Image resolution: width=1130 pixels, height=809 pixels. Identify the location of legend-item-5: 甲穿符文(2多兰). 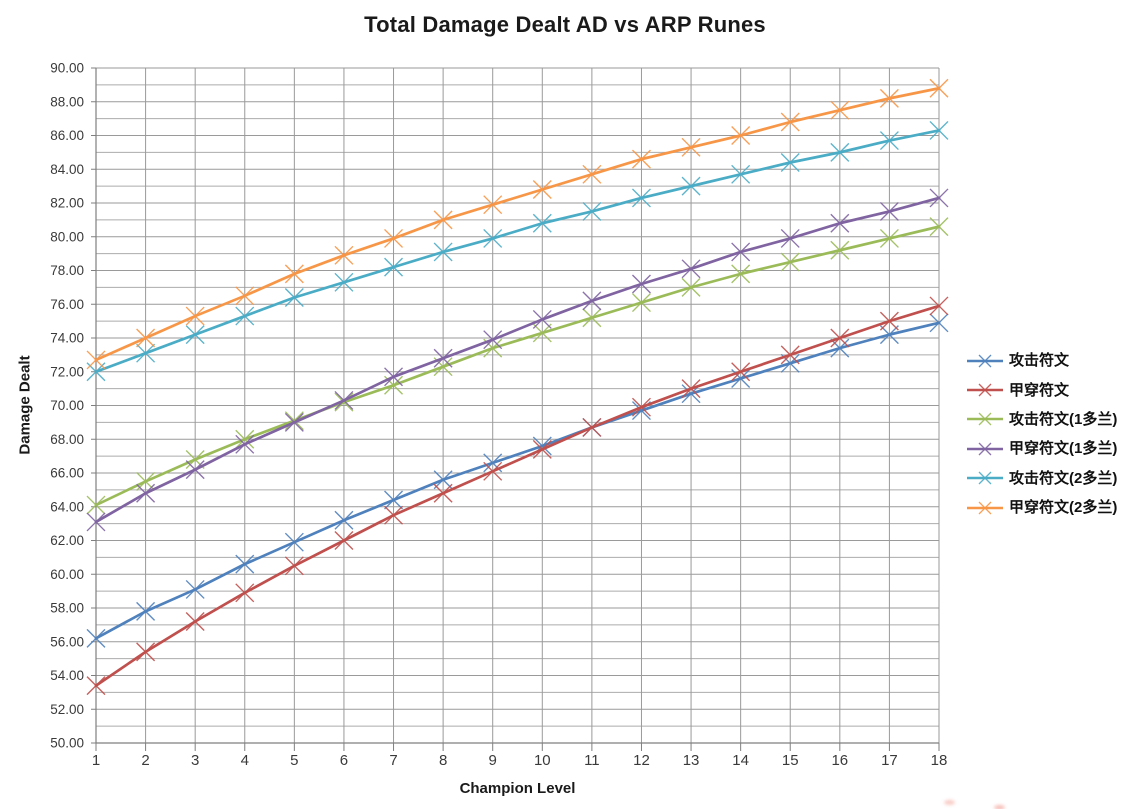
(1041, 507).